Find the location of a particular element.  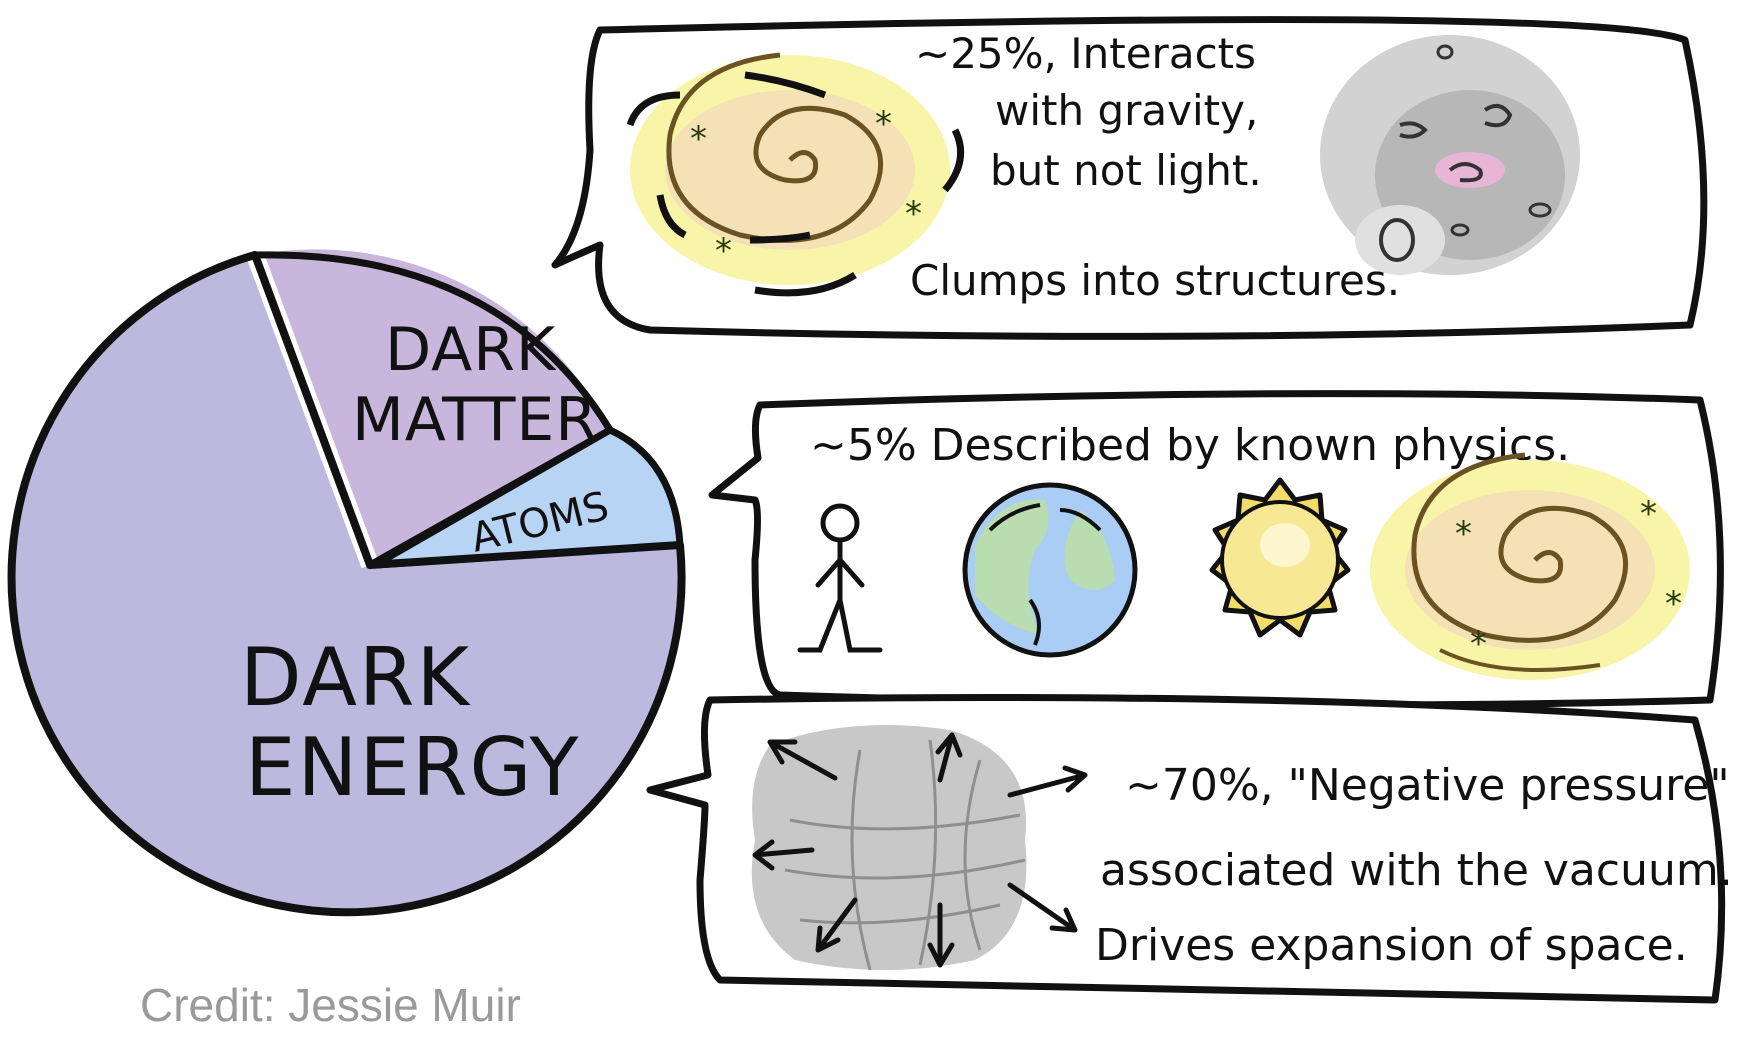

atoms-description: ~5% Described by known physics. is located at coordinates (1190, 445).